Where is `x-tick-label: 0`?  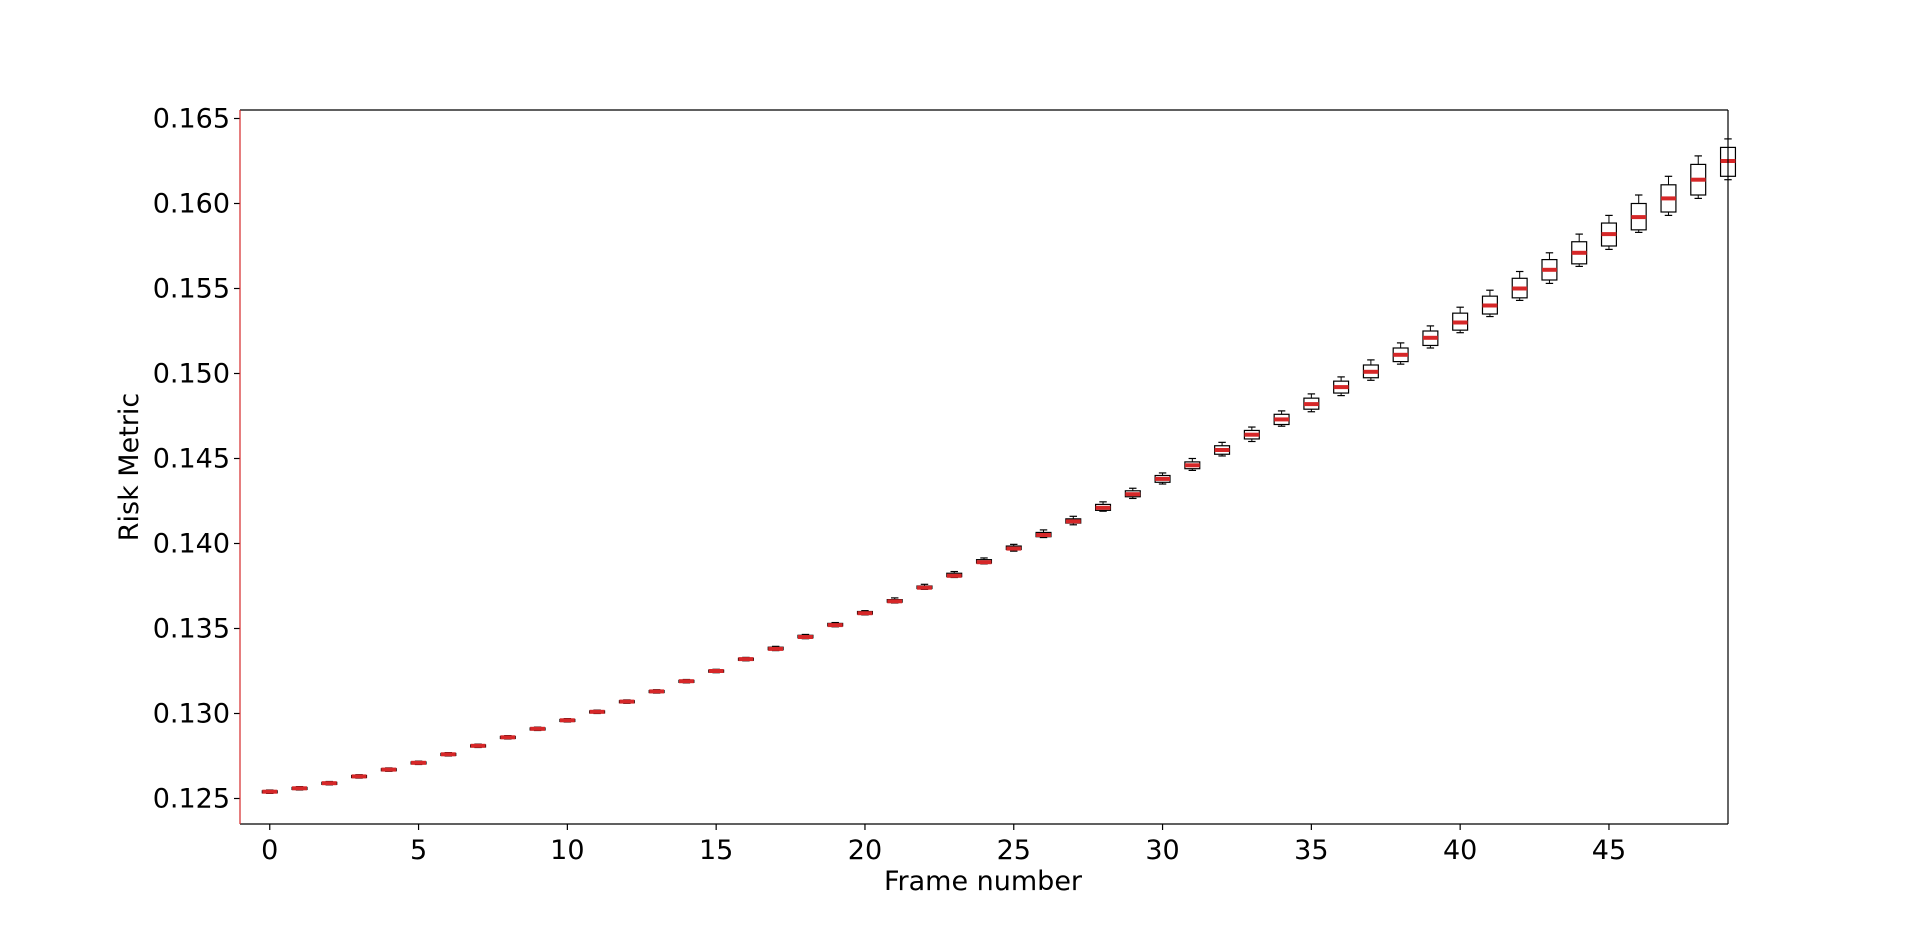
x-tick-label: 0 is located at coordinates (269, 850).